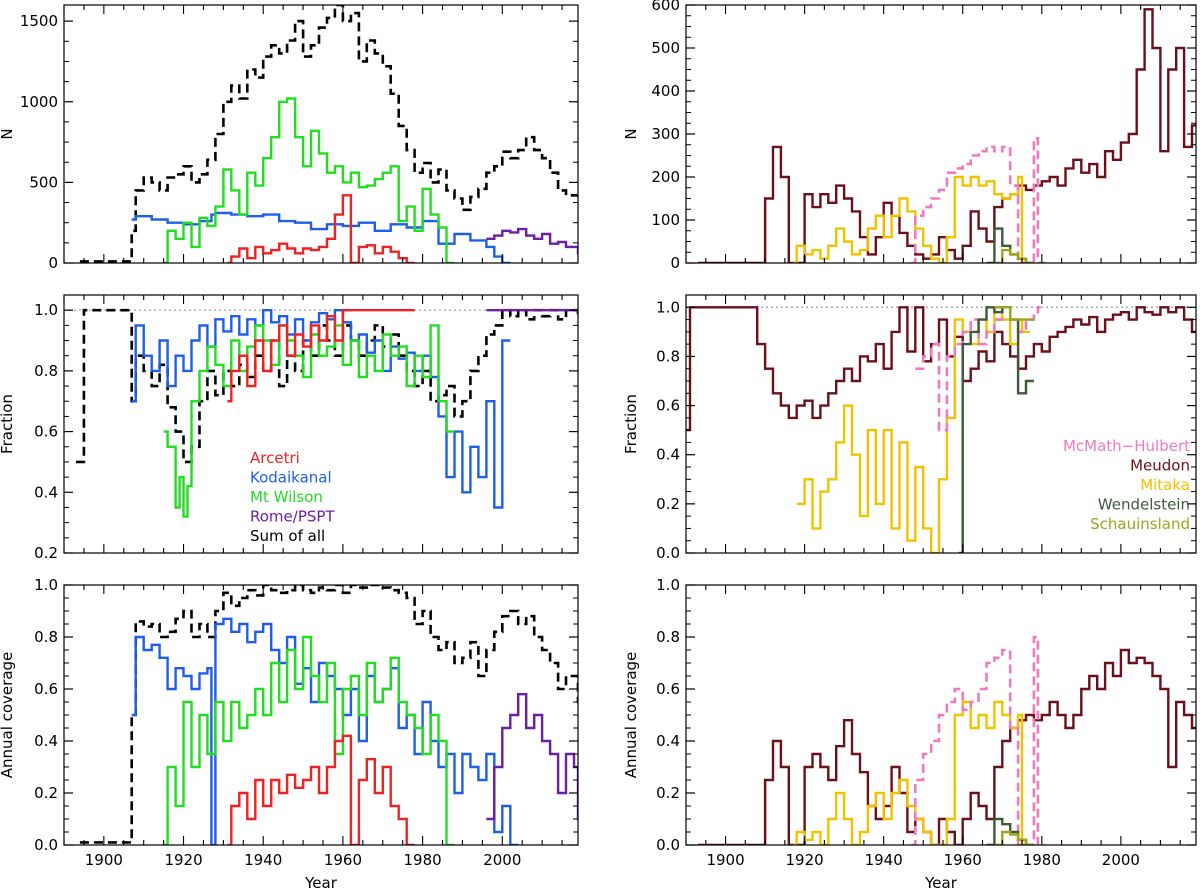 The width and height of the screenshot is (1200, 895). I want to click on series-wendelstein, so click(996, 429).